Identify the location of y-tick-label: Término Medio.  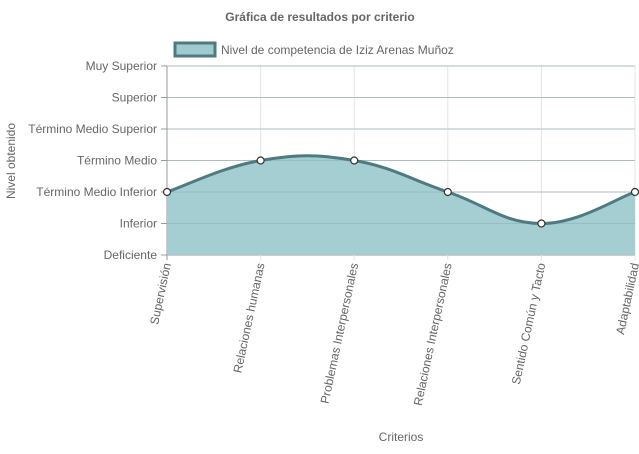
(117, 161).